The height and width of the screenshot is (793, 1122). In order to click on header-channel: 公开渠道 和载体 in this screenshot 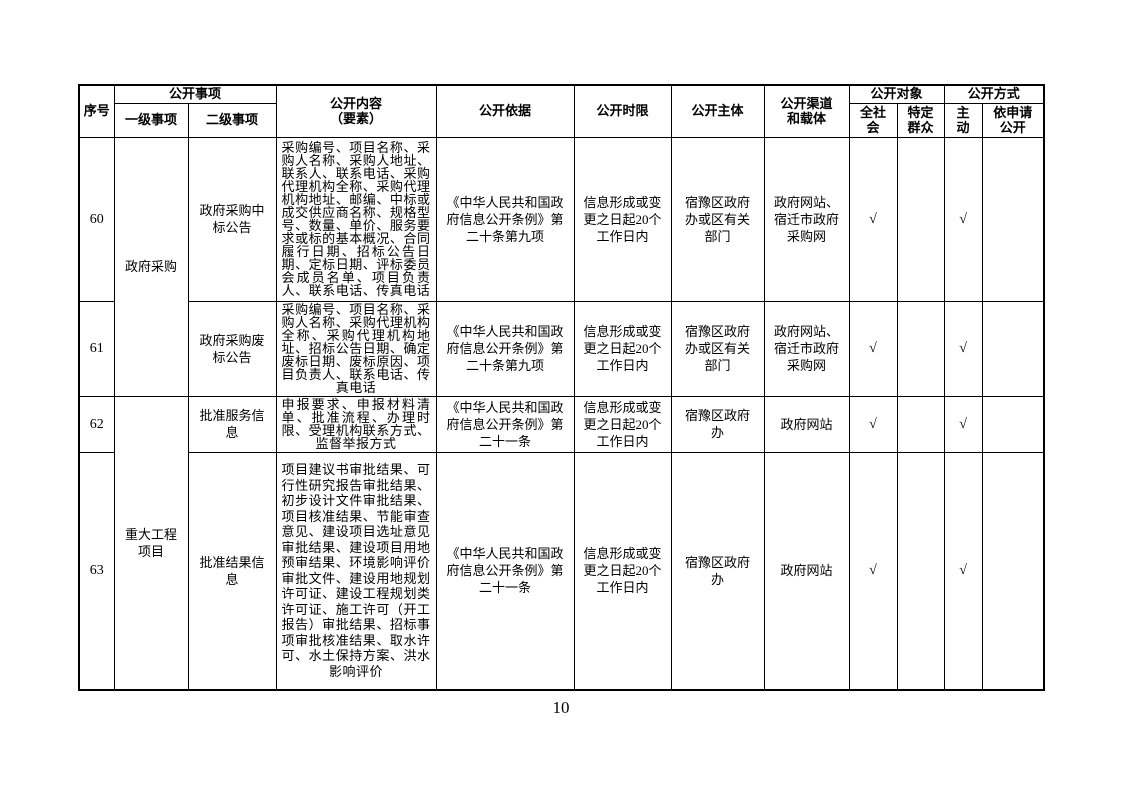, I will do `click(806, 111)`.